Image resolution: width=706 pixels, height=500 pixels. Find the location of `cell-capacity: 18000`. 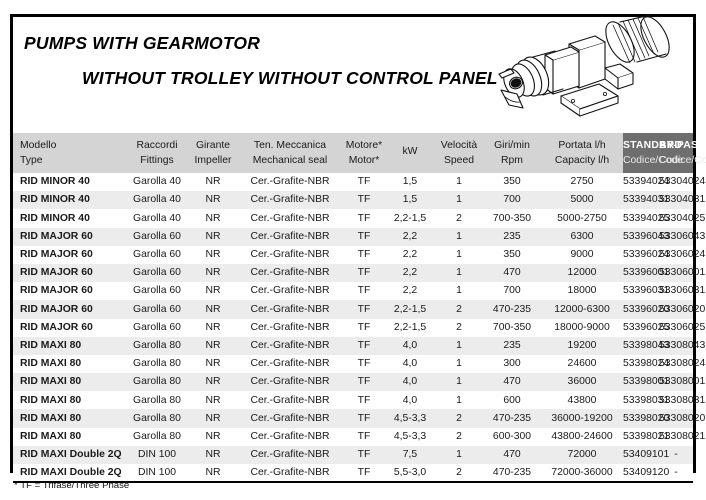

cell-capacity: 18000 is located at coordinates (582, 291).